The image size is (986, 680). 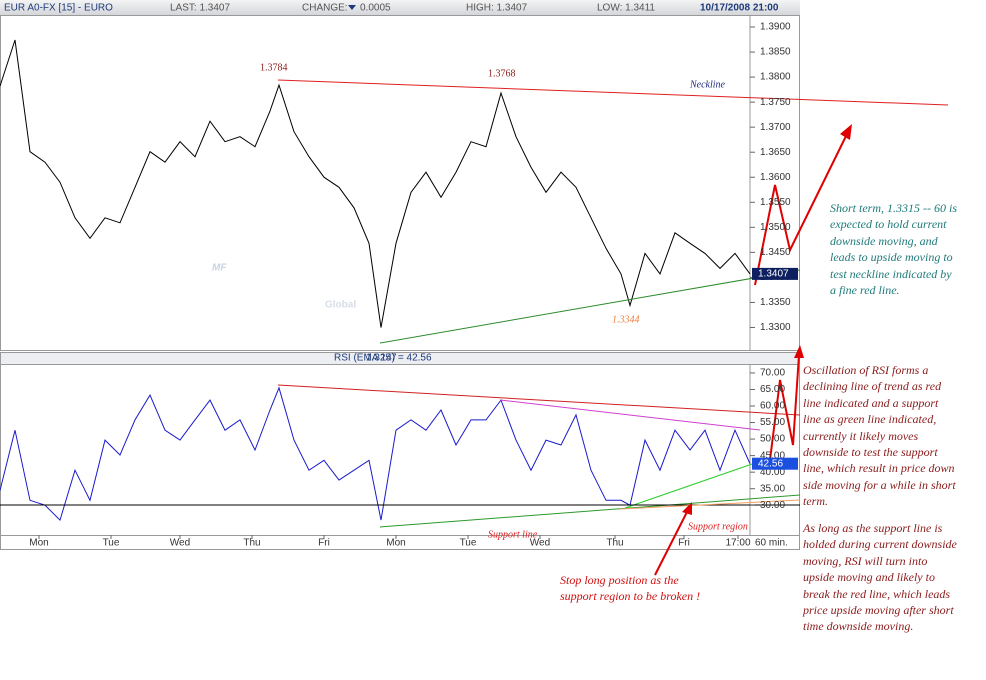 What do you see at coordinates (873, 528) in the screenshot?
I see `note-line: As long as the support line is` at bounding box center [873, 528].